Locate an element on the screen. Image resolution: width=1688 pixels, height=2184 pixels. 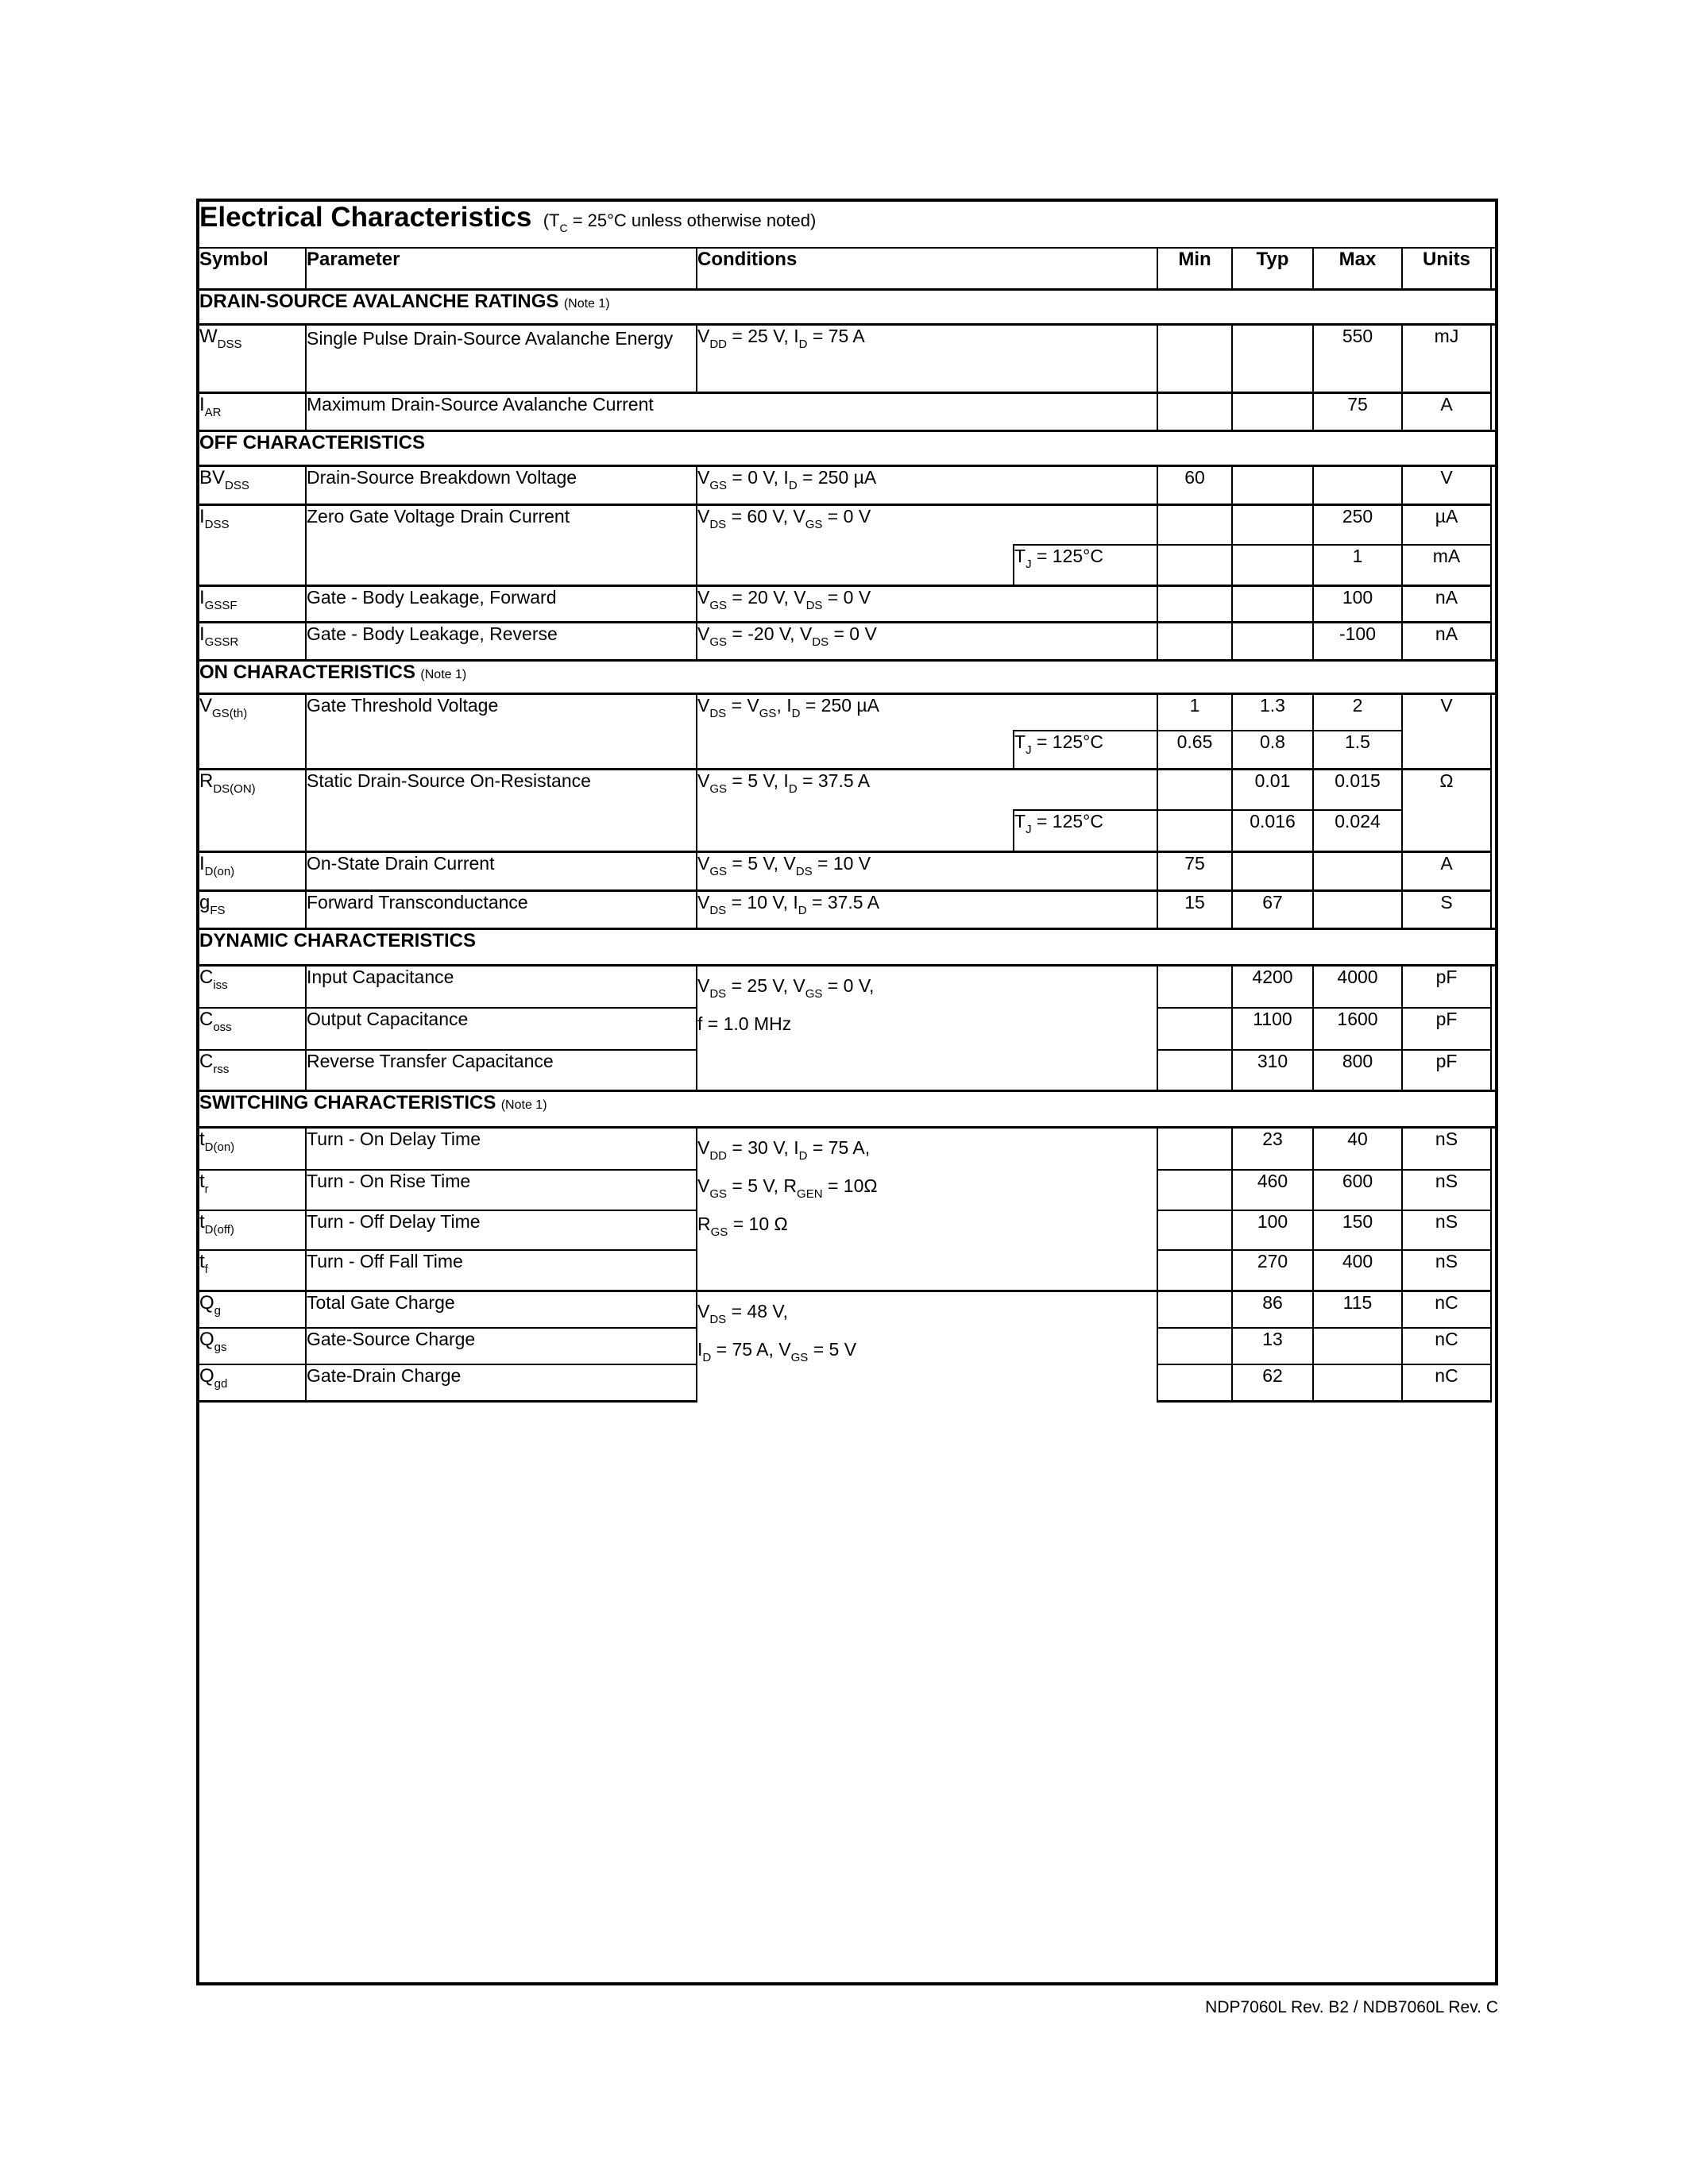
title-note: (TC = 25°C unless otherwise noted) is located at coordinates (680, 222).